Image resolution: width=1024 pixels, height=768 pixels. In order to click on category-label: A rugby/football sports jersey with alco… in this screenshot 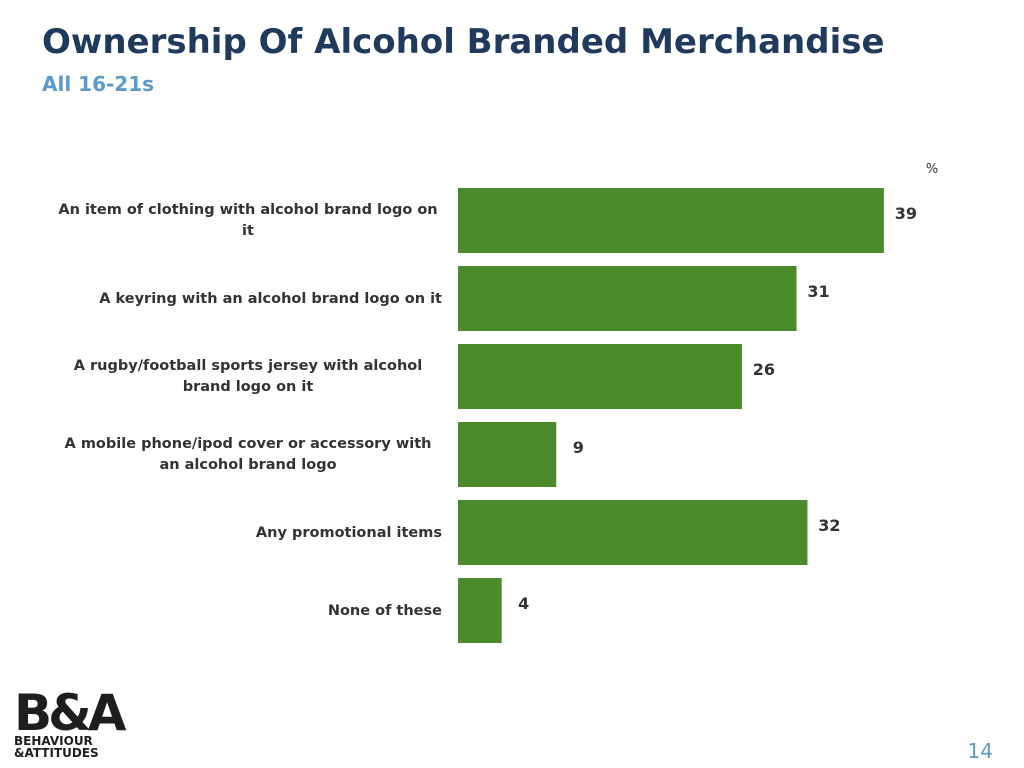, I will do `click(248, 376)`.